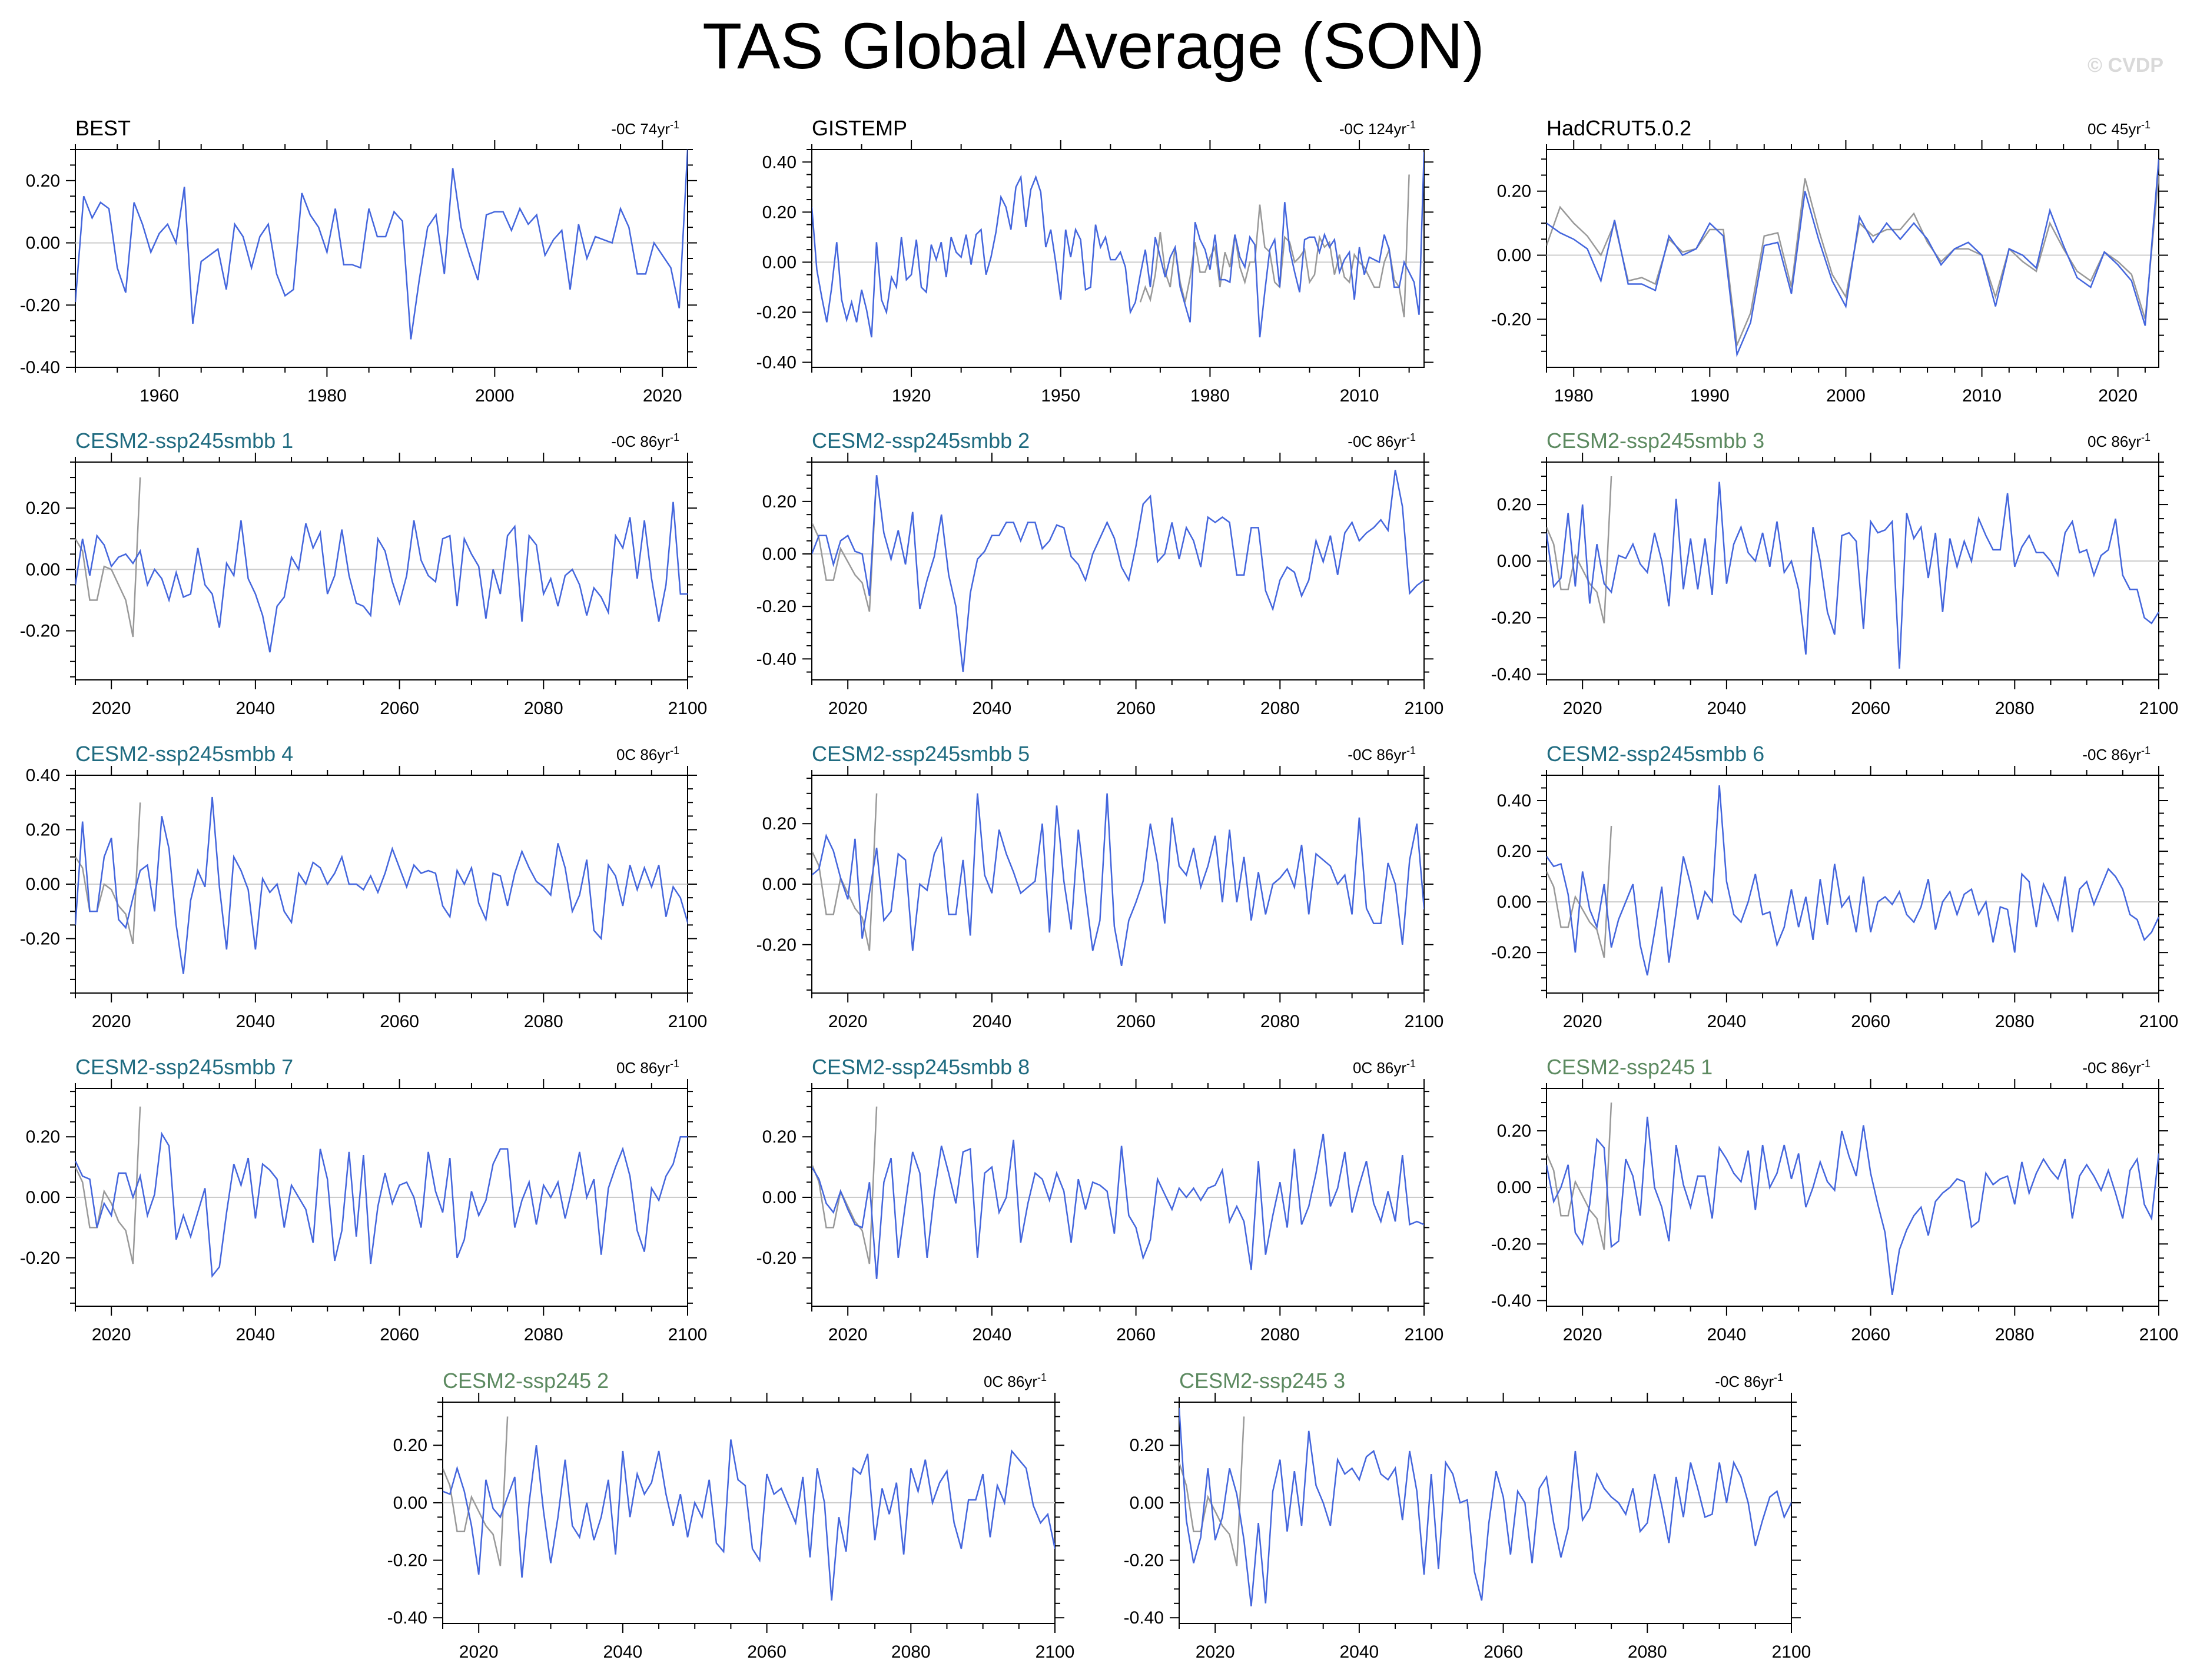 Image resolution: width=2187 pixels, height=1680 pixels. Describe the element at coordinates (921, 441) in the screenshot. I see `panel-title: CESM2-ssp245smbb 2` at that location.